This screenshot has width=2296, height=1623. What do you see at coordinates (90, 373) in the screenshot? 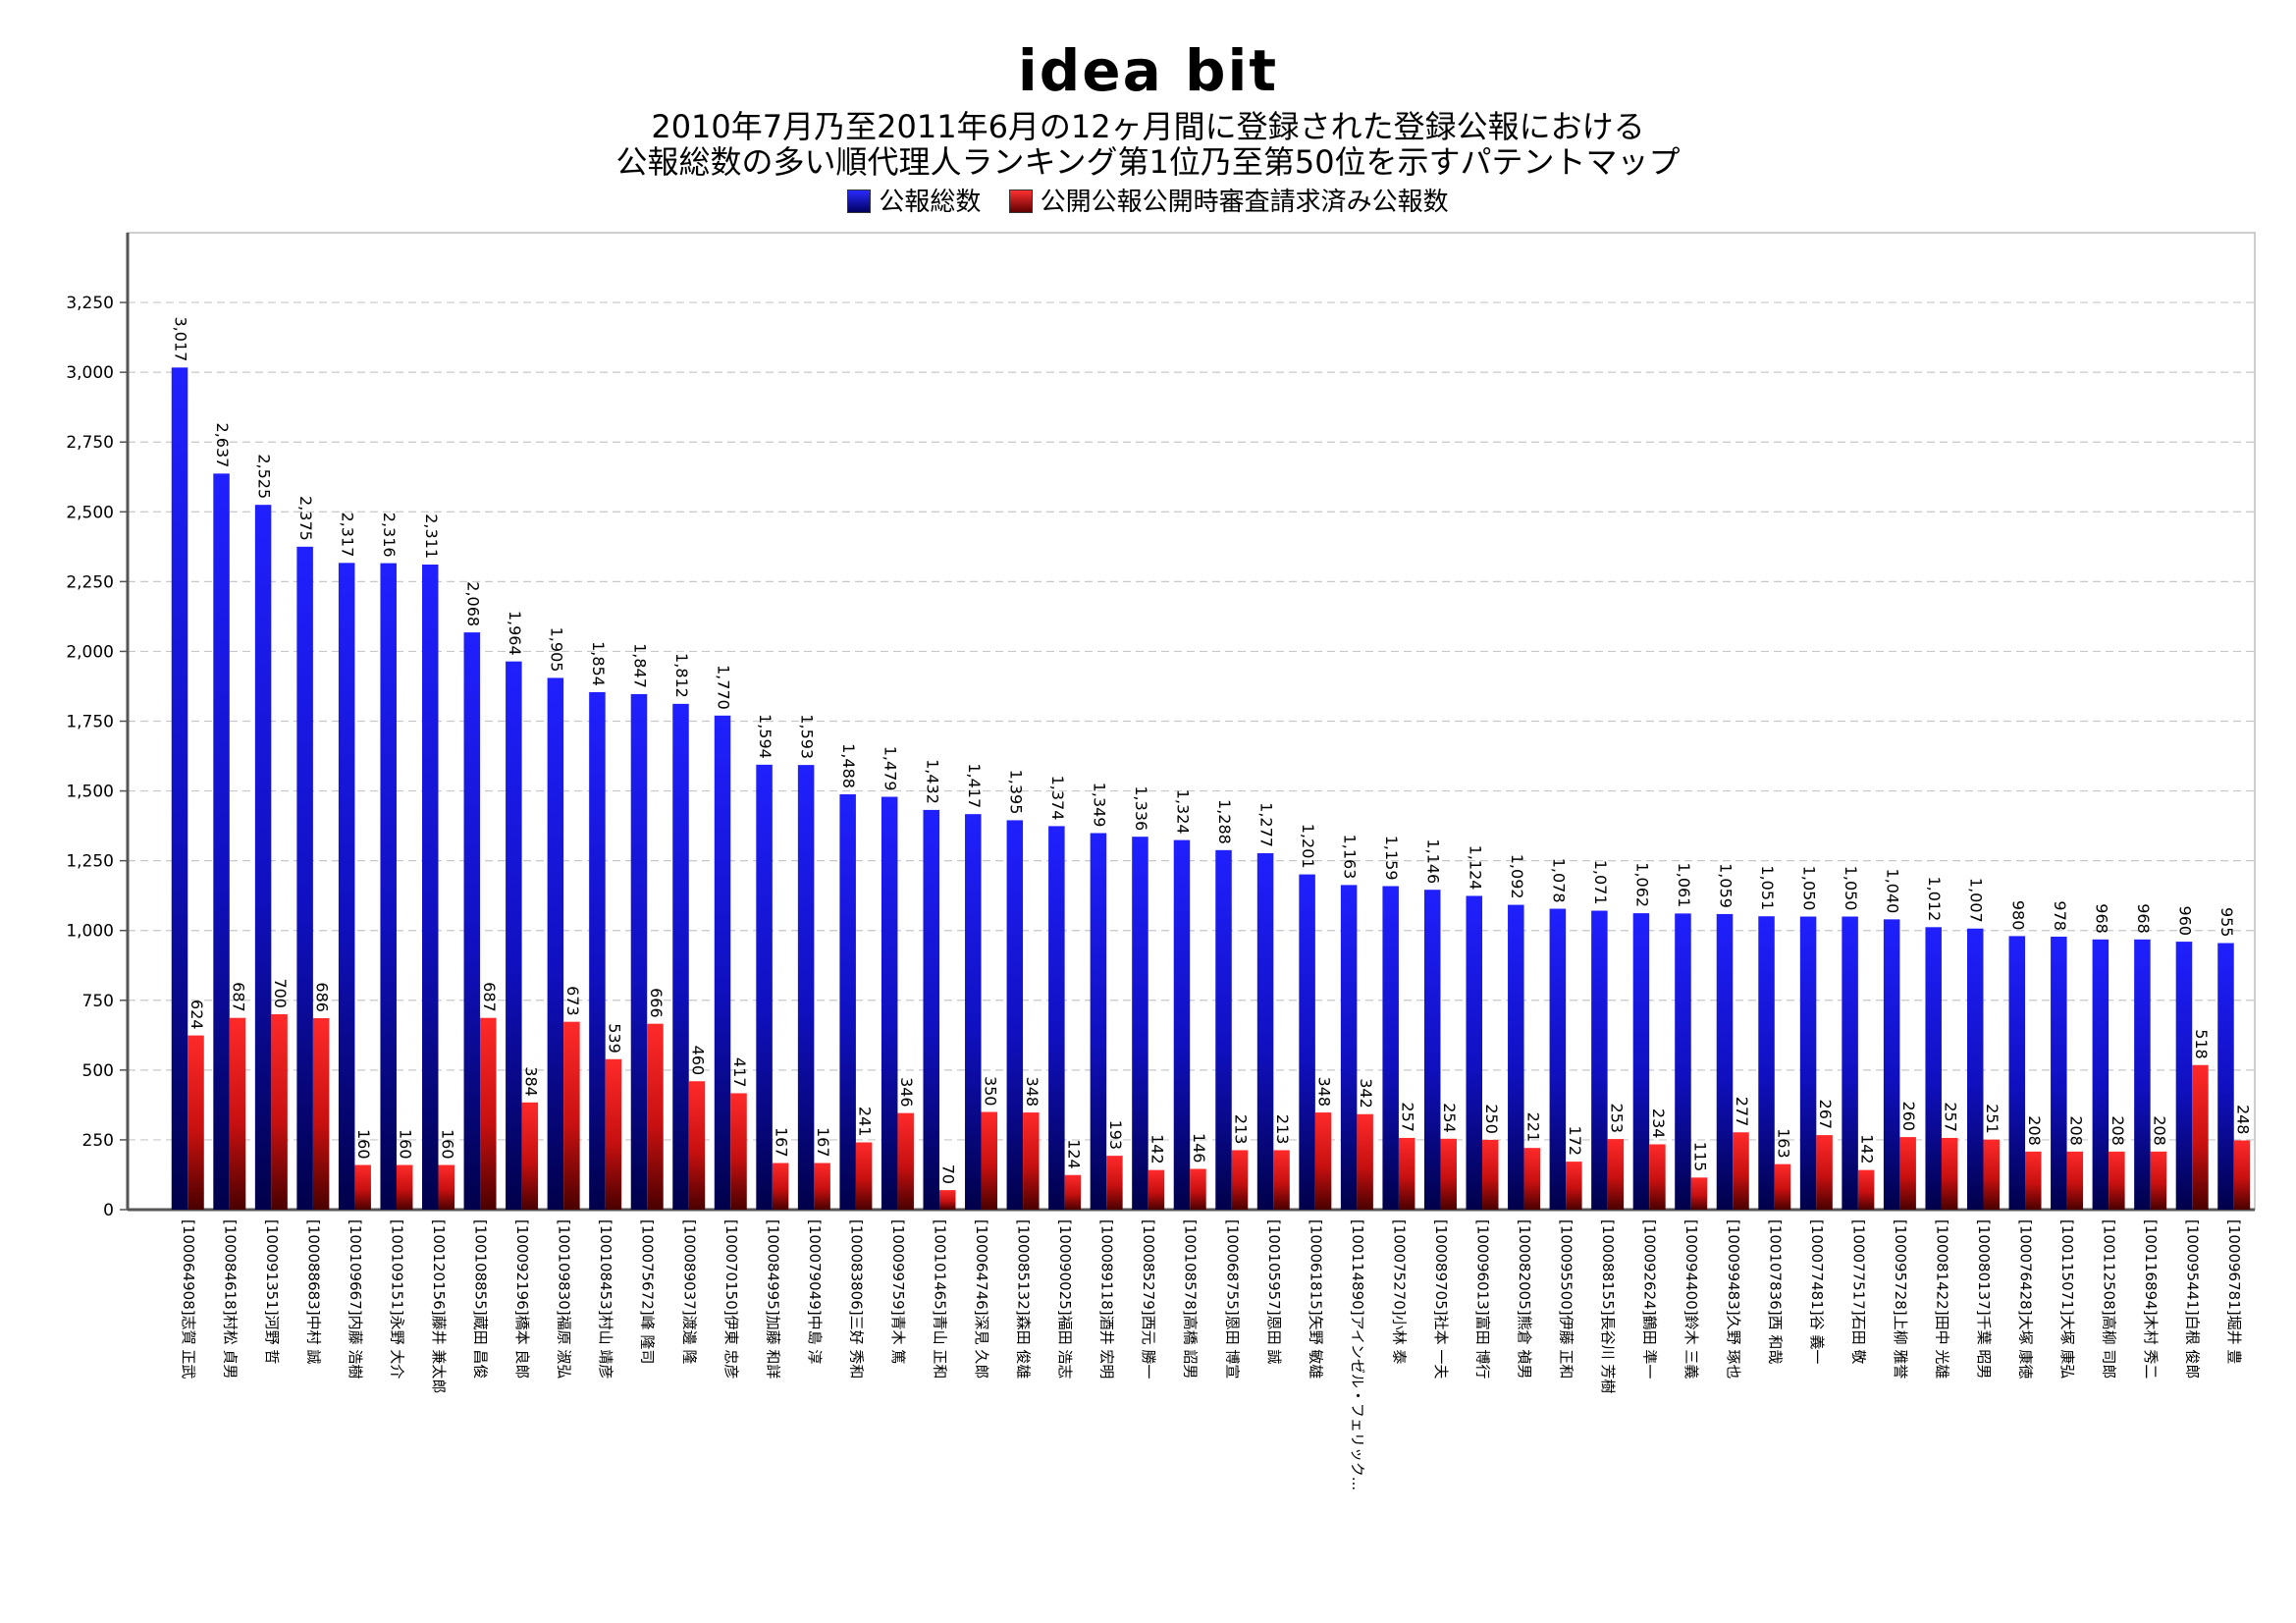
I see `y-tick-label: 3,000` at bounding box center [90, 373].